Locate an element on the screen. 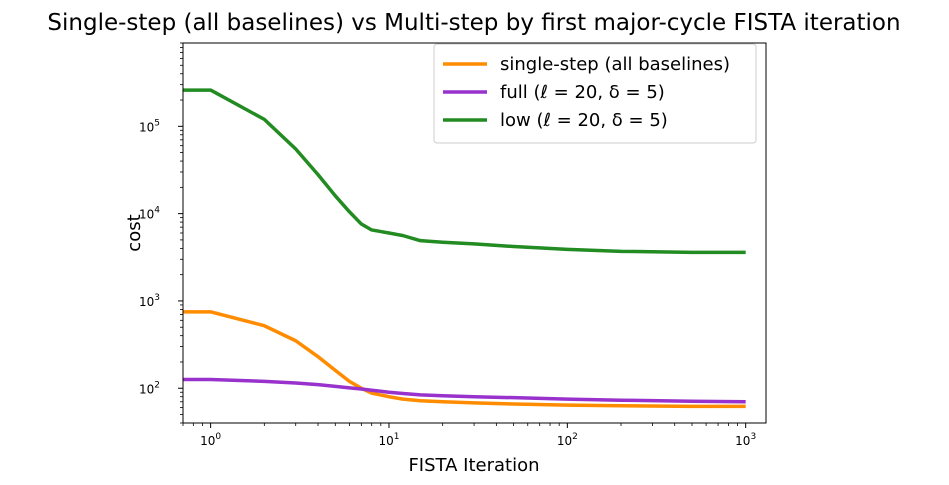 The height and width of the screenshot is (485, 949). x-tick-label: 10³ is located at coordinates (745, 440).